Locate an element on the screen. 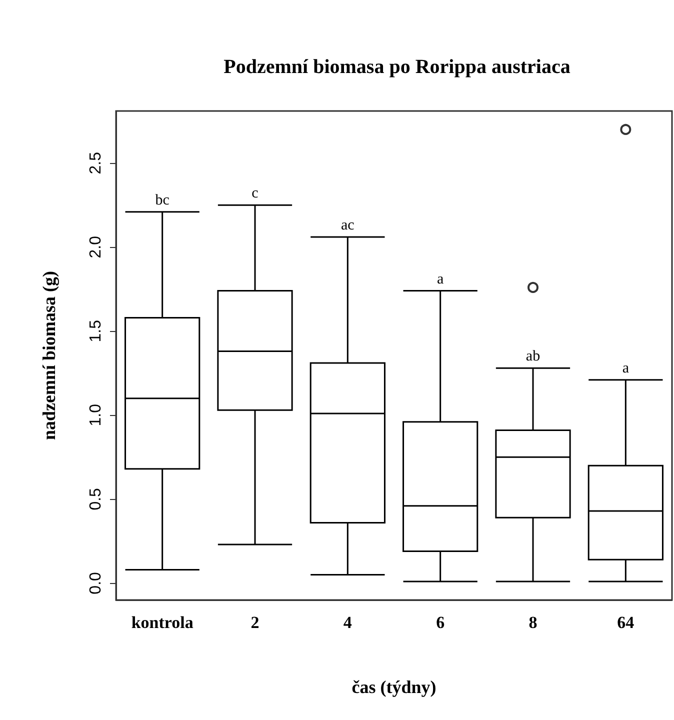 This screenshot has height=720, width=674. y-tick-label: 1.0 is located at coordinates (96, 415).